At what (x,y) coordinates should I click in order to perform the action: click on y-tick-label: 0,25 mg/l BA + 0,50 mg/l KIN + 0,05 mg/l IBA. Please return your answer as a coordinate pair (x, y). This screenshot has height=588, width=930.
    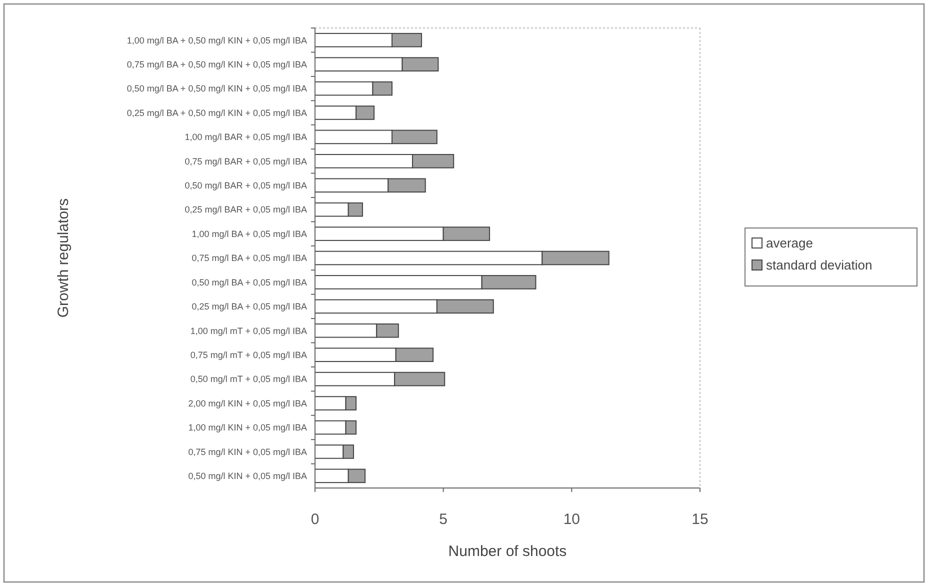
    Looking at the image, I should click on (216, 113).